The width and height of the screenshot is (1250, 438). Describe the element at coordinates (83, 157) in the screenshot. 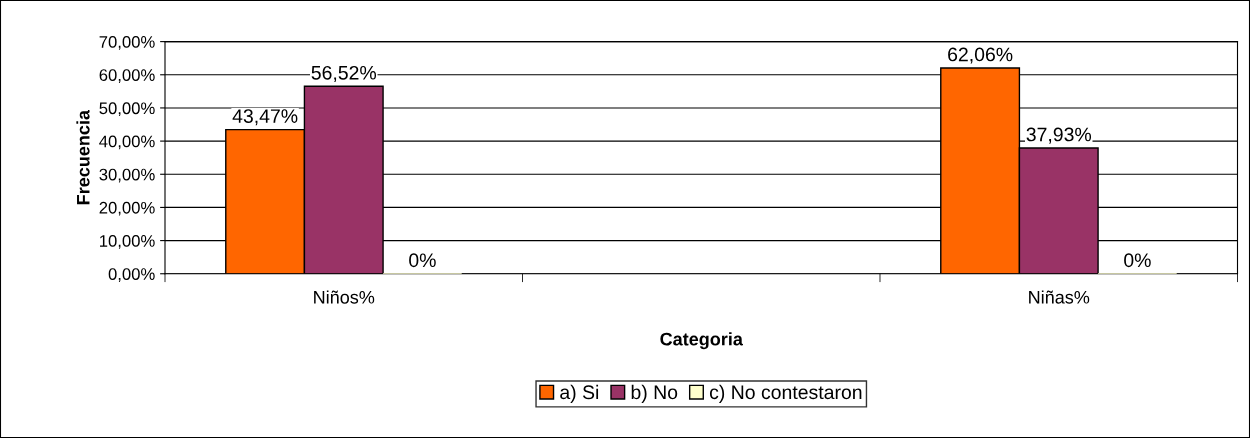

I see `y-axis-title: Frecuencia` at that location.